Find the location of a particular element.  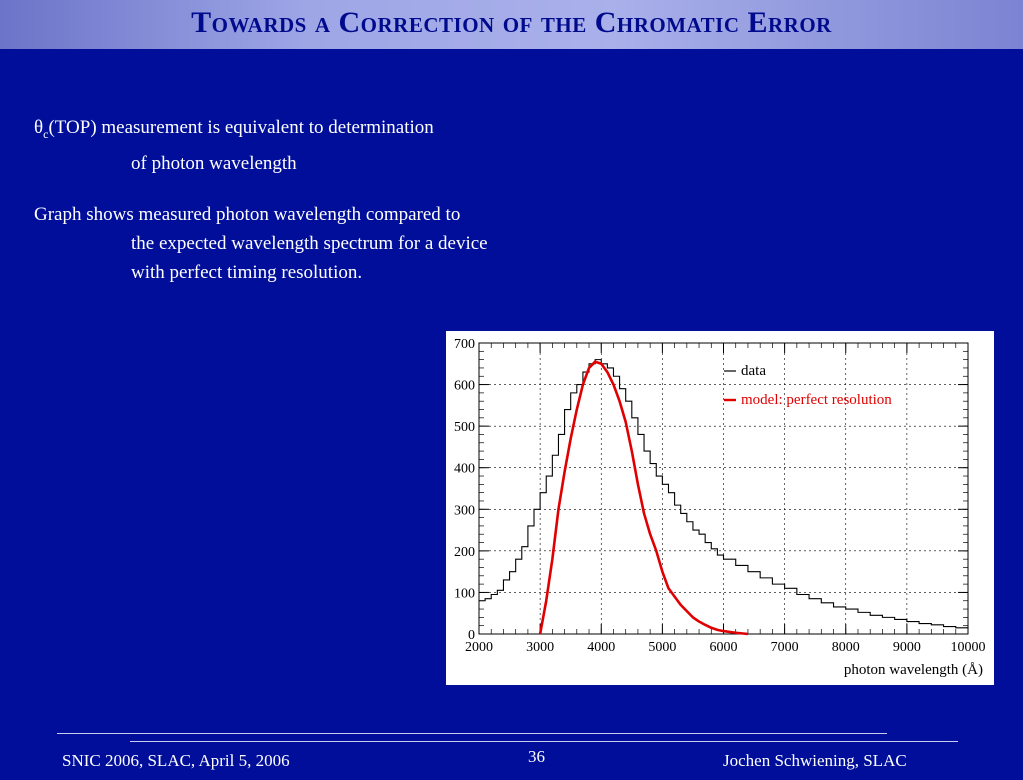

theta-subscript: c is located at coordinates (46, 133).